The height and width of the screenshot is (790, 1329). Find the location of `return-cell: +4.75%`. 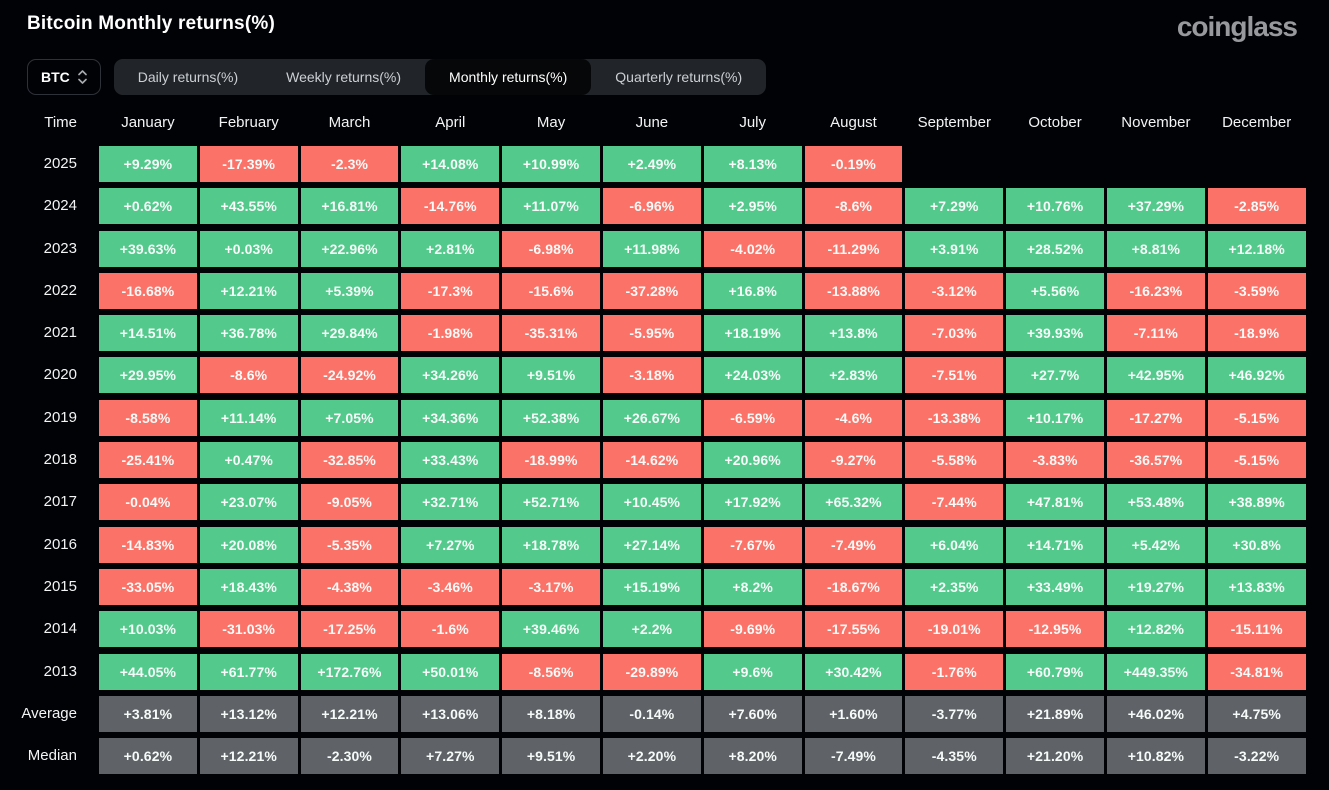

return-cell: +4.75% is located at coordinates (1256, 713).